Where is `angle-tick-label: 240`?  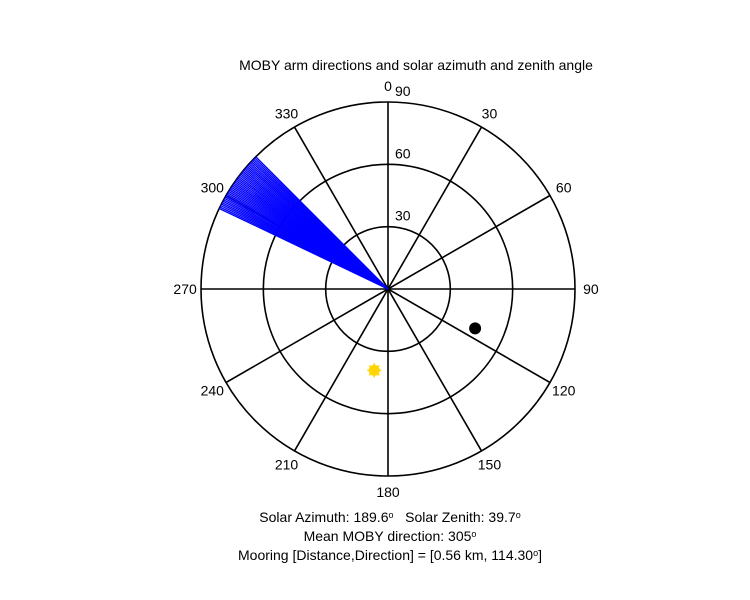
angle-tick-label: 240 is located at coordinates (213, 390).